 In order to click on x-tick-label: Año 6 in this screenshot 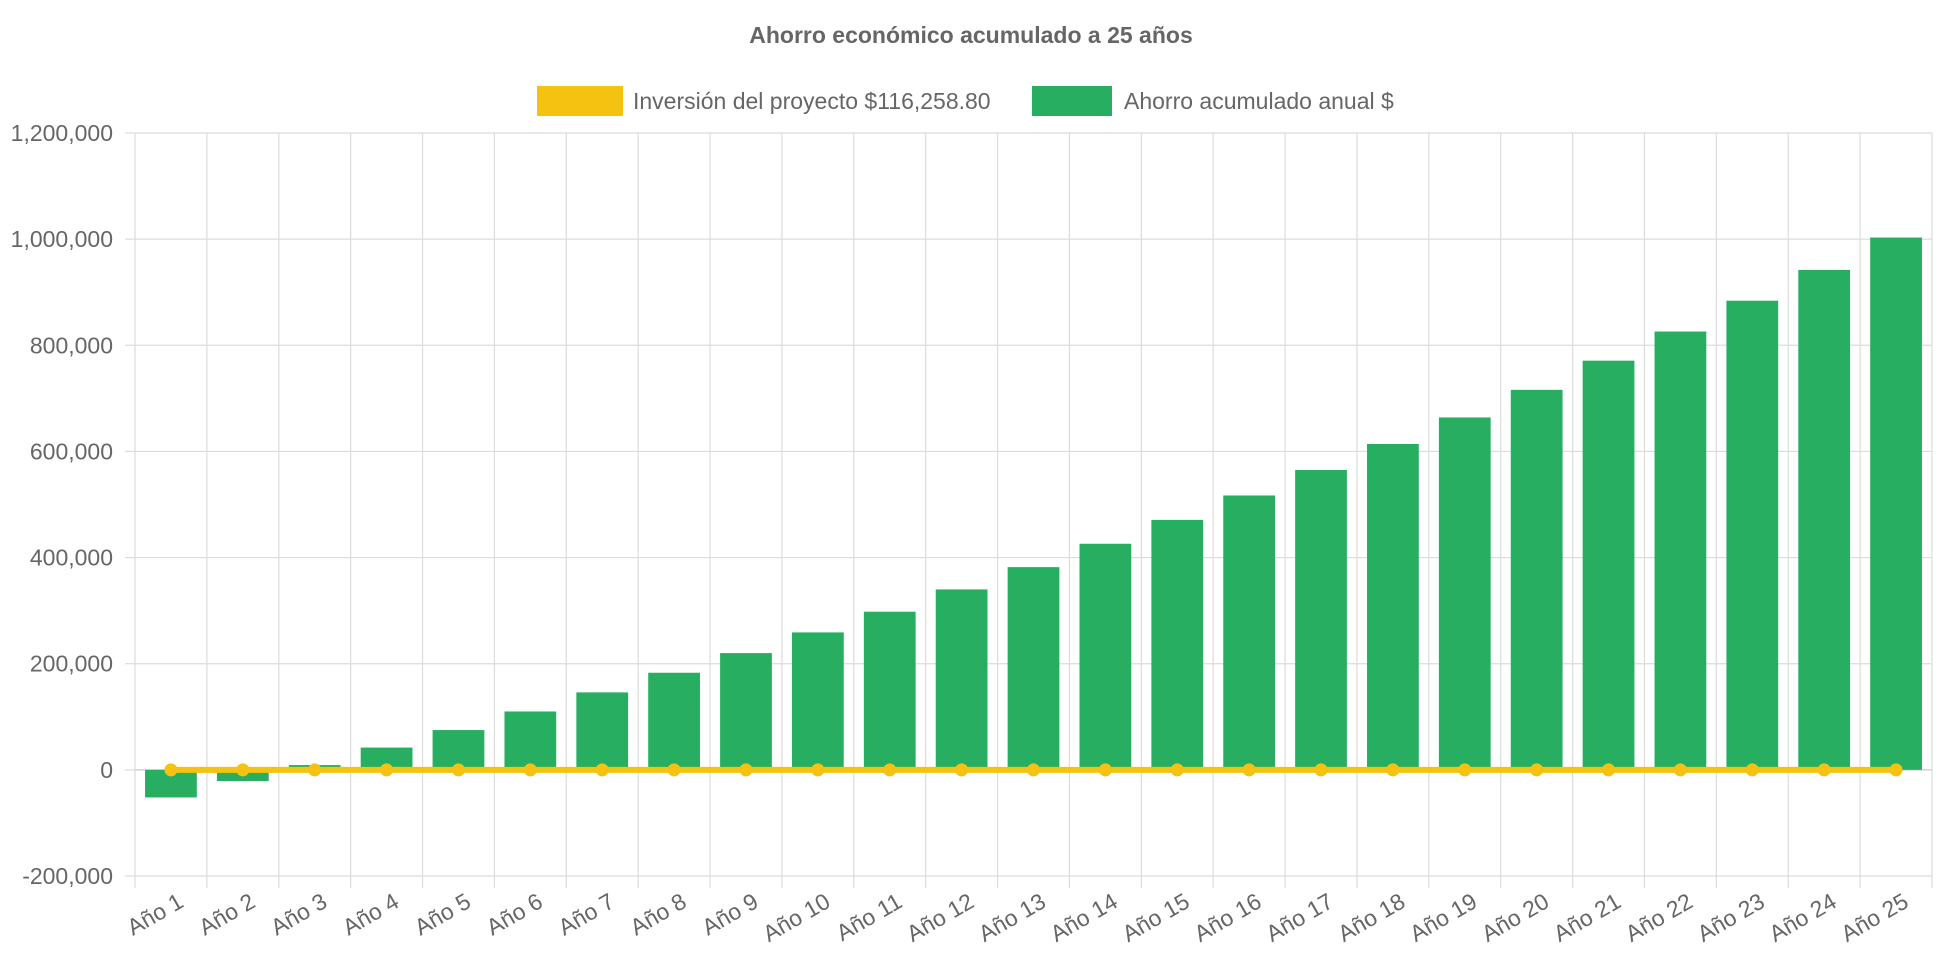, I will do `click(514, 914)`.